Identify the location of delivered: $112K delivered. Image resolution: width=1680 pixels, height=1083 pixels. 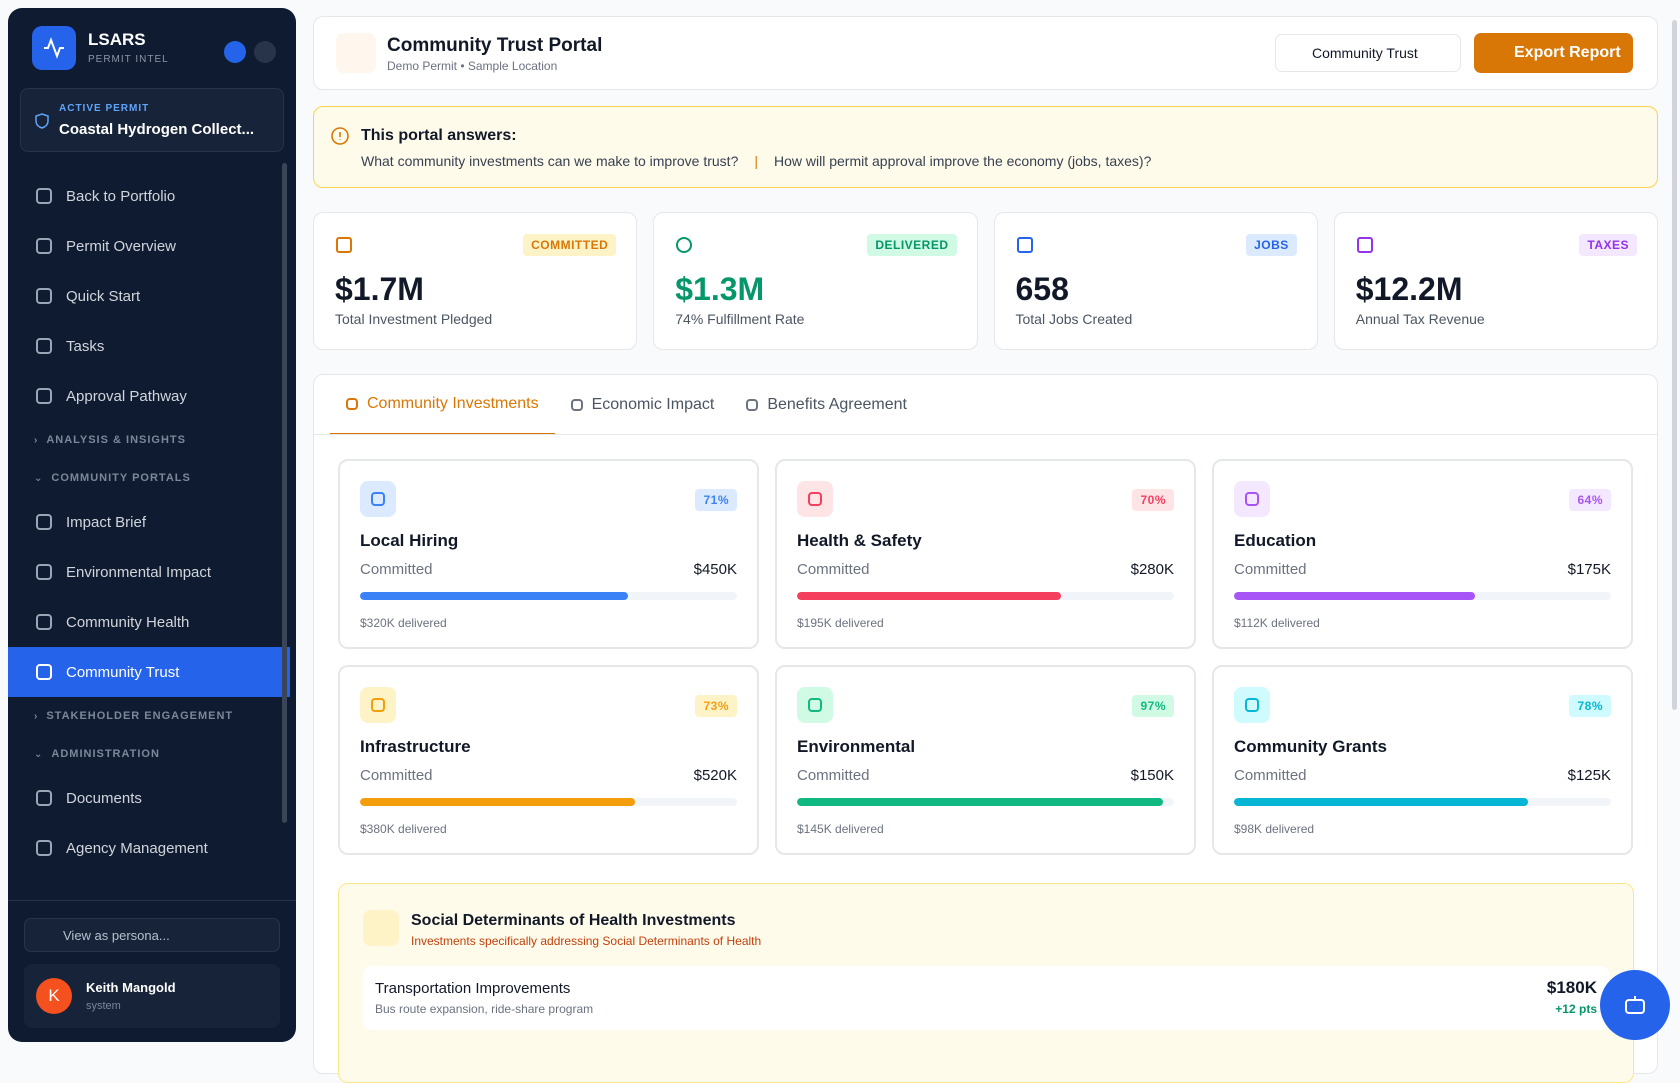
(1277, 623).